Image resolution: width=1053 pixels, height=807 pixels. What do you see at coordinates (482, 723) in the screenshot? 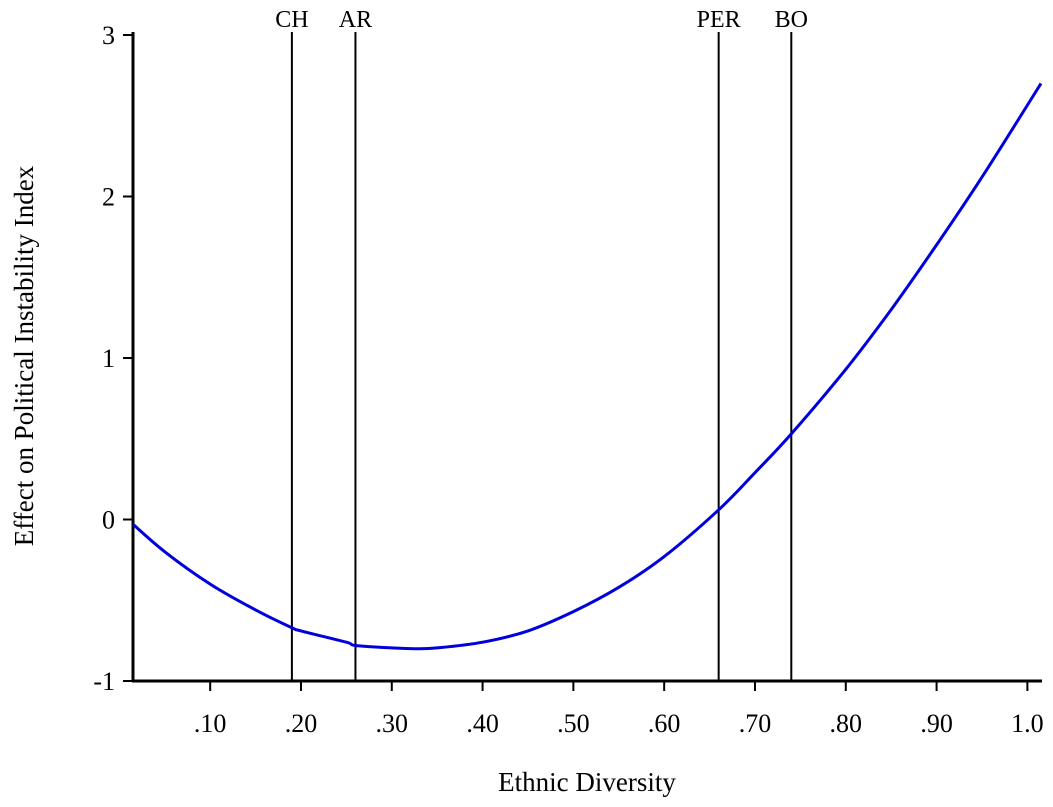
I see `x-tick-label: .40` at bounding box center [482, 723].